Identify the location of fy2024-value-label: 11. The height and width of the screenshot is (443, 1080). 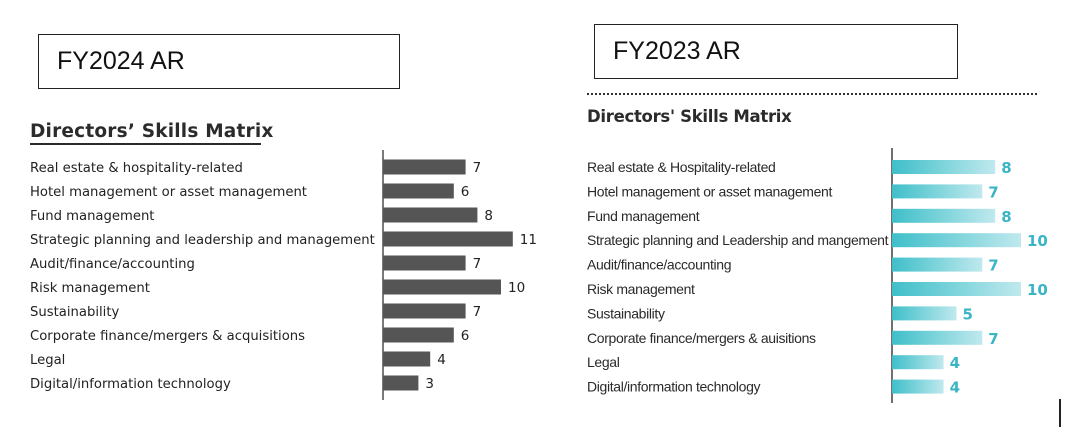
(528, 240).